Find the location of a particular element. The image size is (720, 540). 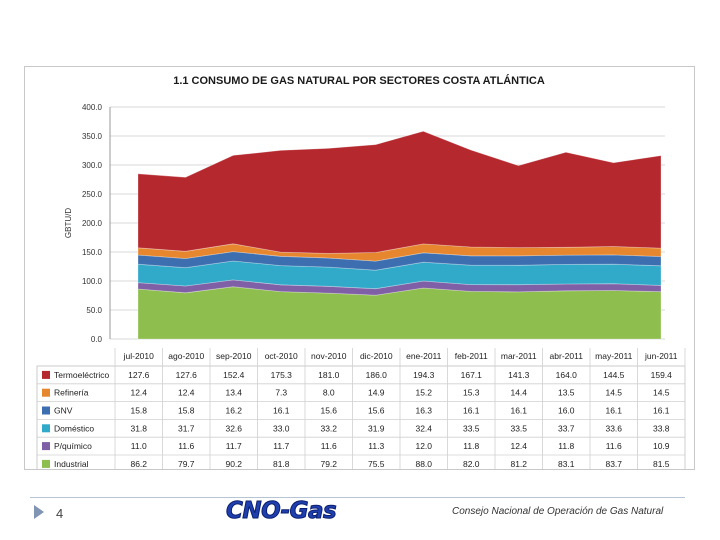

page-arrow-icon is located at coordinates (39, 512).